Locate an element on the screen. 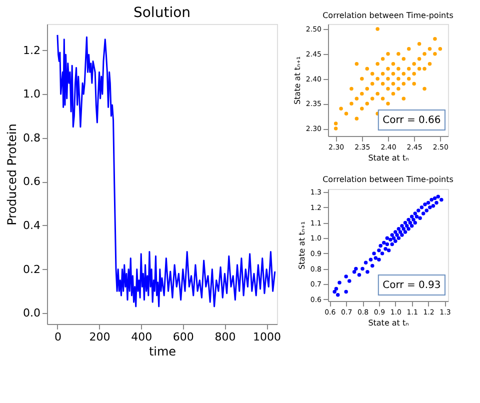  x-tick-label: 800 is located at coordinates (225, 337).